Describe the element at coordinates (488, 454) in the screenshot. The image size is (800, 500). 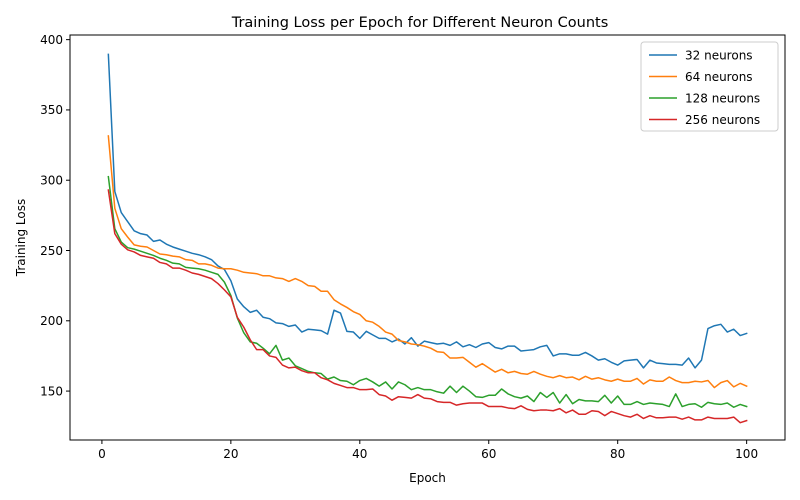
I see `x-tick-label: 60` at that location.